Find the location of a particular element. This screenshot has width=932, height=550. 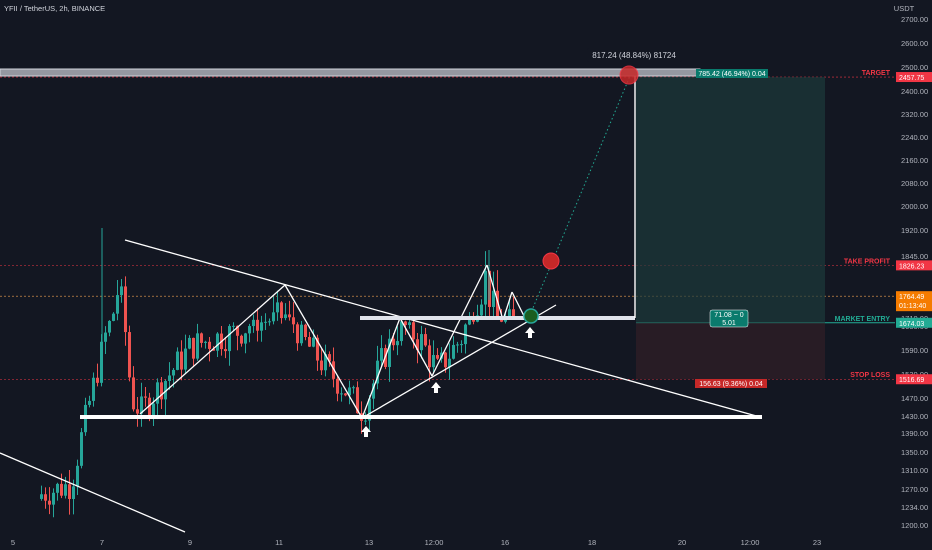

y-tick-label: 1350.00 is located at coordinates (914, 452).